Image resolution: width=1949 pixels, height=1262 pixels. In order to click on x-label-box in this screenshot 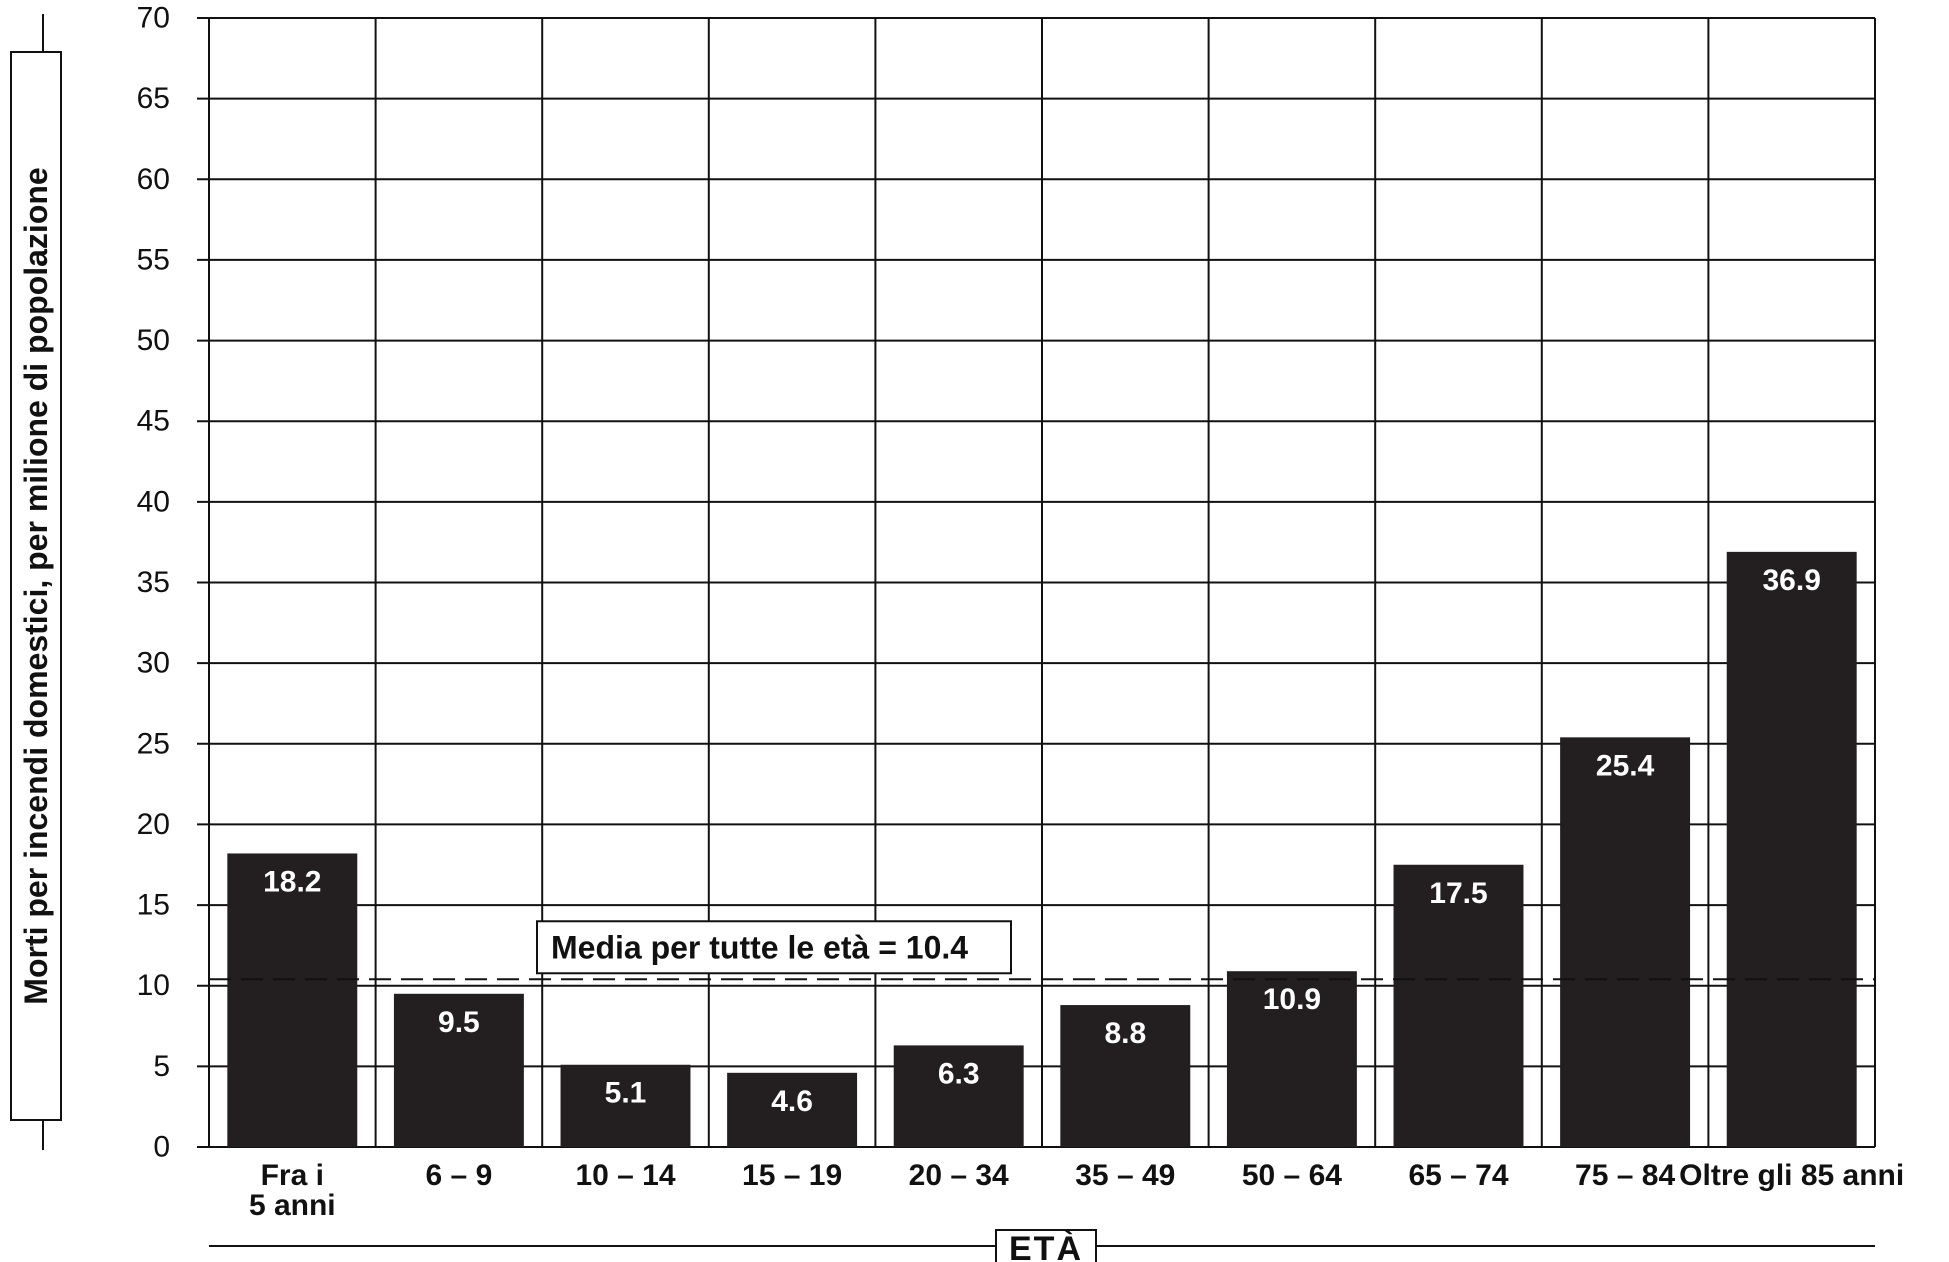, I will do `click(1046, 1245)`.